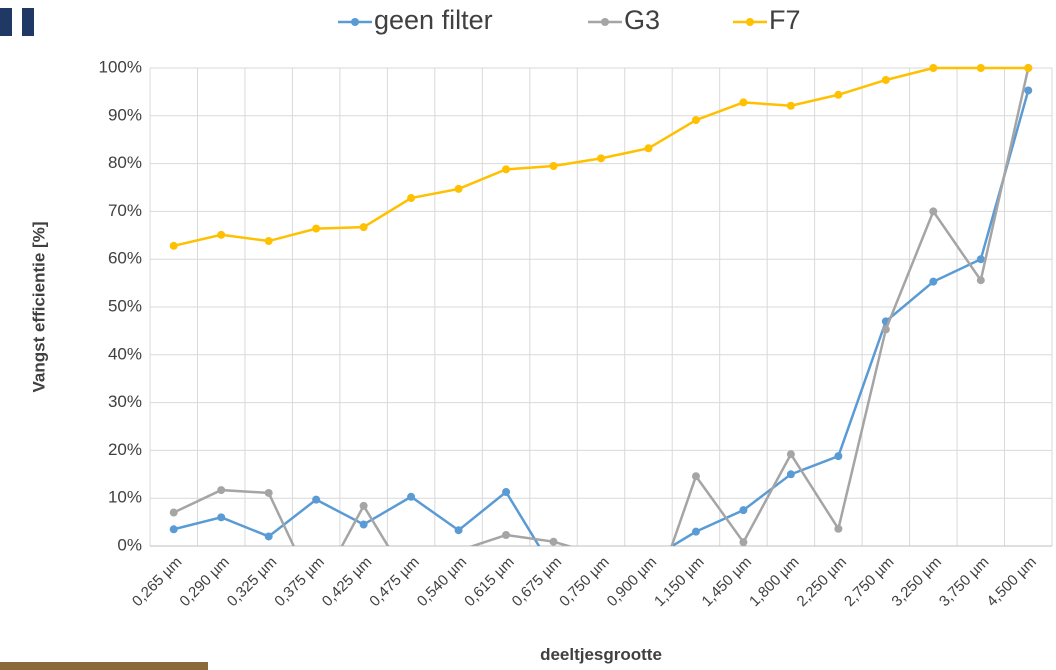 This screenshot has height=670, width=1056. What do you see at coordinates (125, 497) in the screenshot?
I see `y-tick-label: 10%` at bounding box center [125, 497].